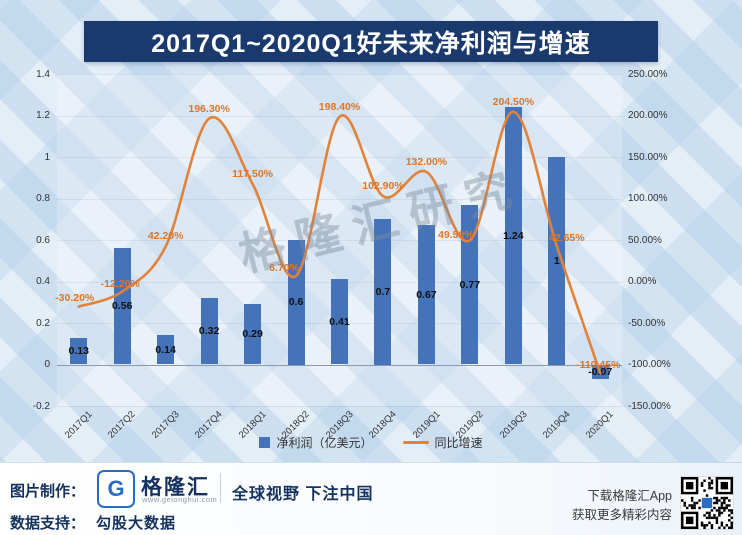  Describe the element at coordinates (252, 334) in the screenshot. I see `bar-value-label: 0.29` at that location.